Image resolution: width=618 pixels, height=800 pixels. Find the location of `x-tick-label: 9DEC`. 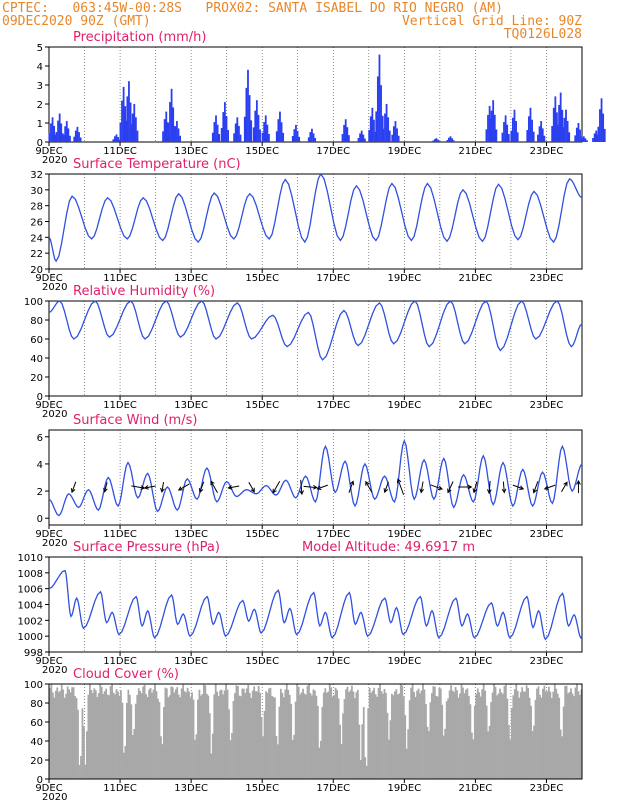

x-tick-label: 9DEC is located at coordinates (48, 405).